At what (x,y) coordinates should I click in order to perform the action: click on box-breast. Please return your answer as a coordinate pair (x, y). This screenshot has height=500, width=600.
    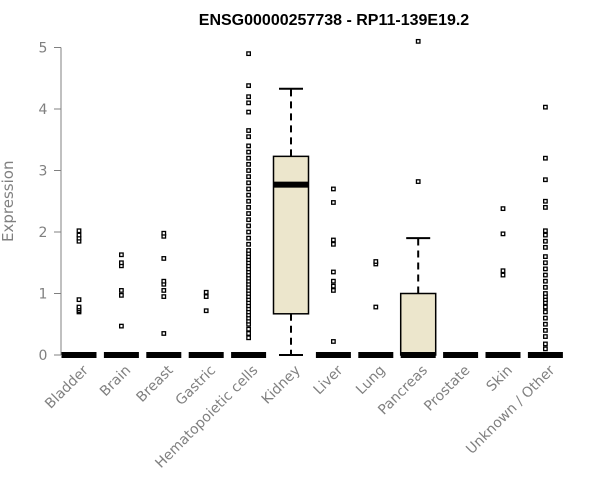
    Looking at the image, I should click on (164, 294).